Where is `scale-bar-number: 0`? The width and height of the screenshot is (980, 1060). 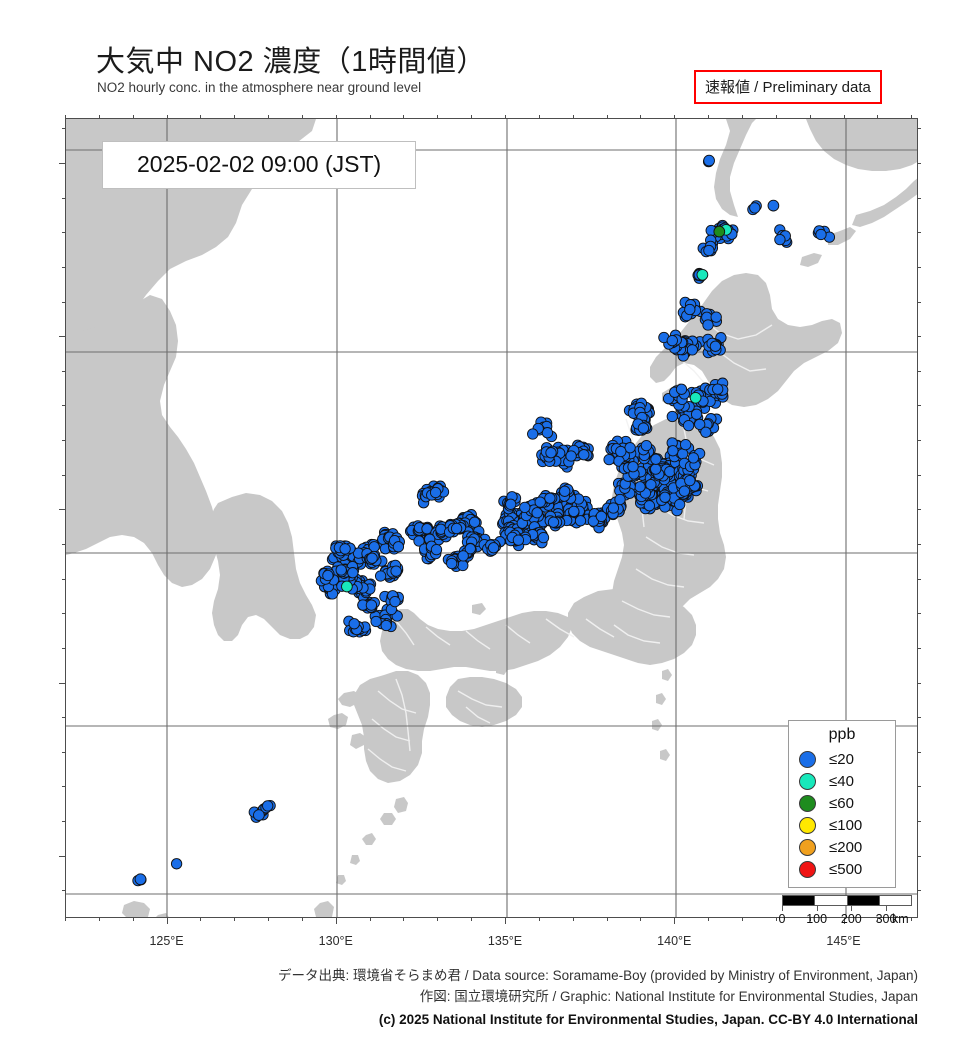
scale-bar-number: 0 is located at coordinates (782, 919).